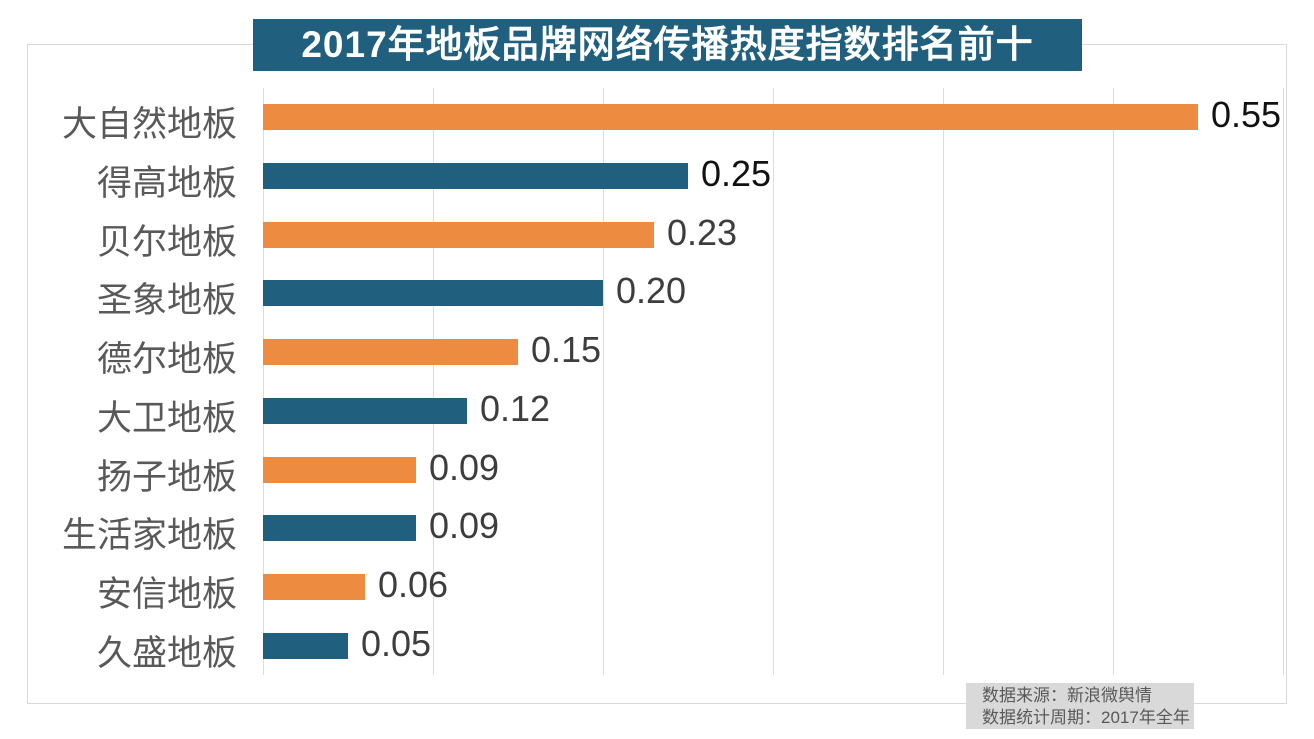 This screenshot has height=739, width=1314. I want to click on bar-row: 得高地板 0.25, so click(657, 176).